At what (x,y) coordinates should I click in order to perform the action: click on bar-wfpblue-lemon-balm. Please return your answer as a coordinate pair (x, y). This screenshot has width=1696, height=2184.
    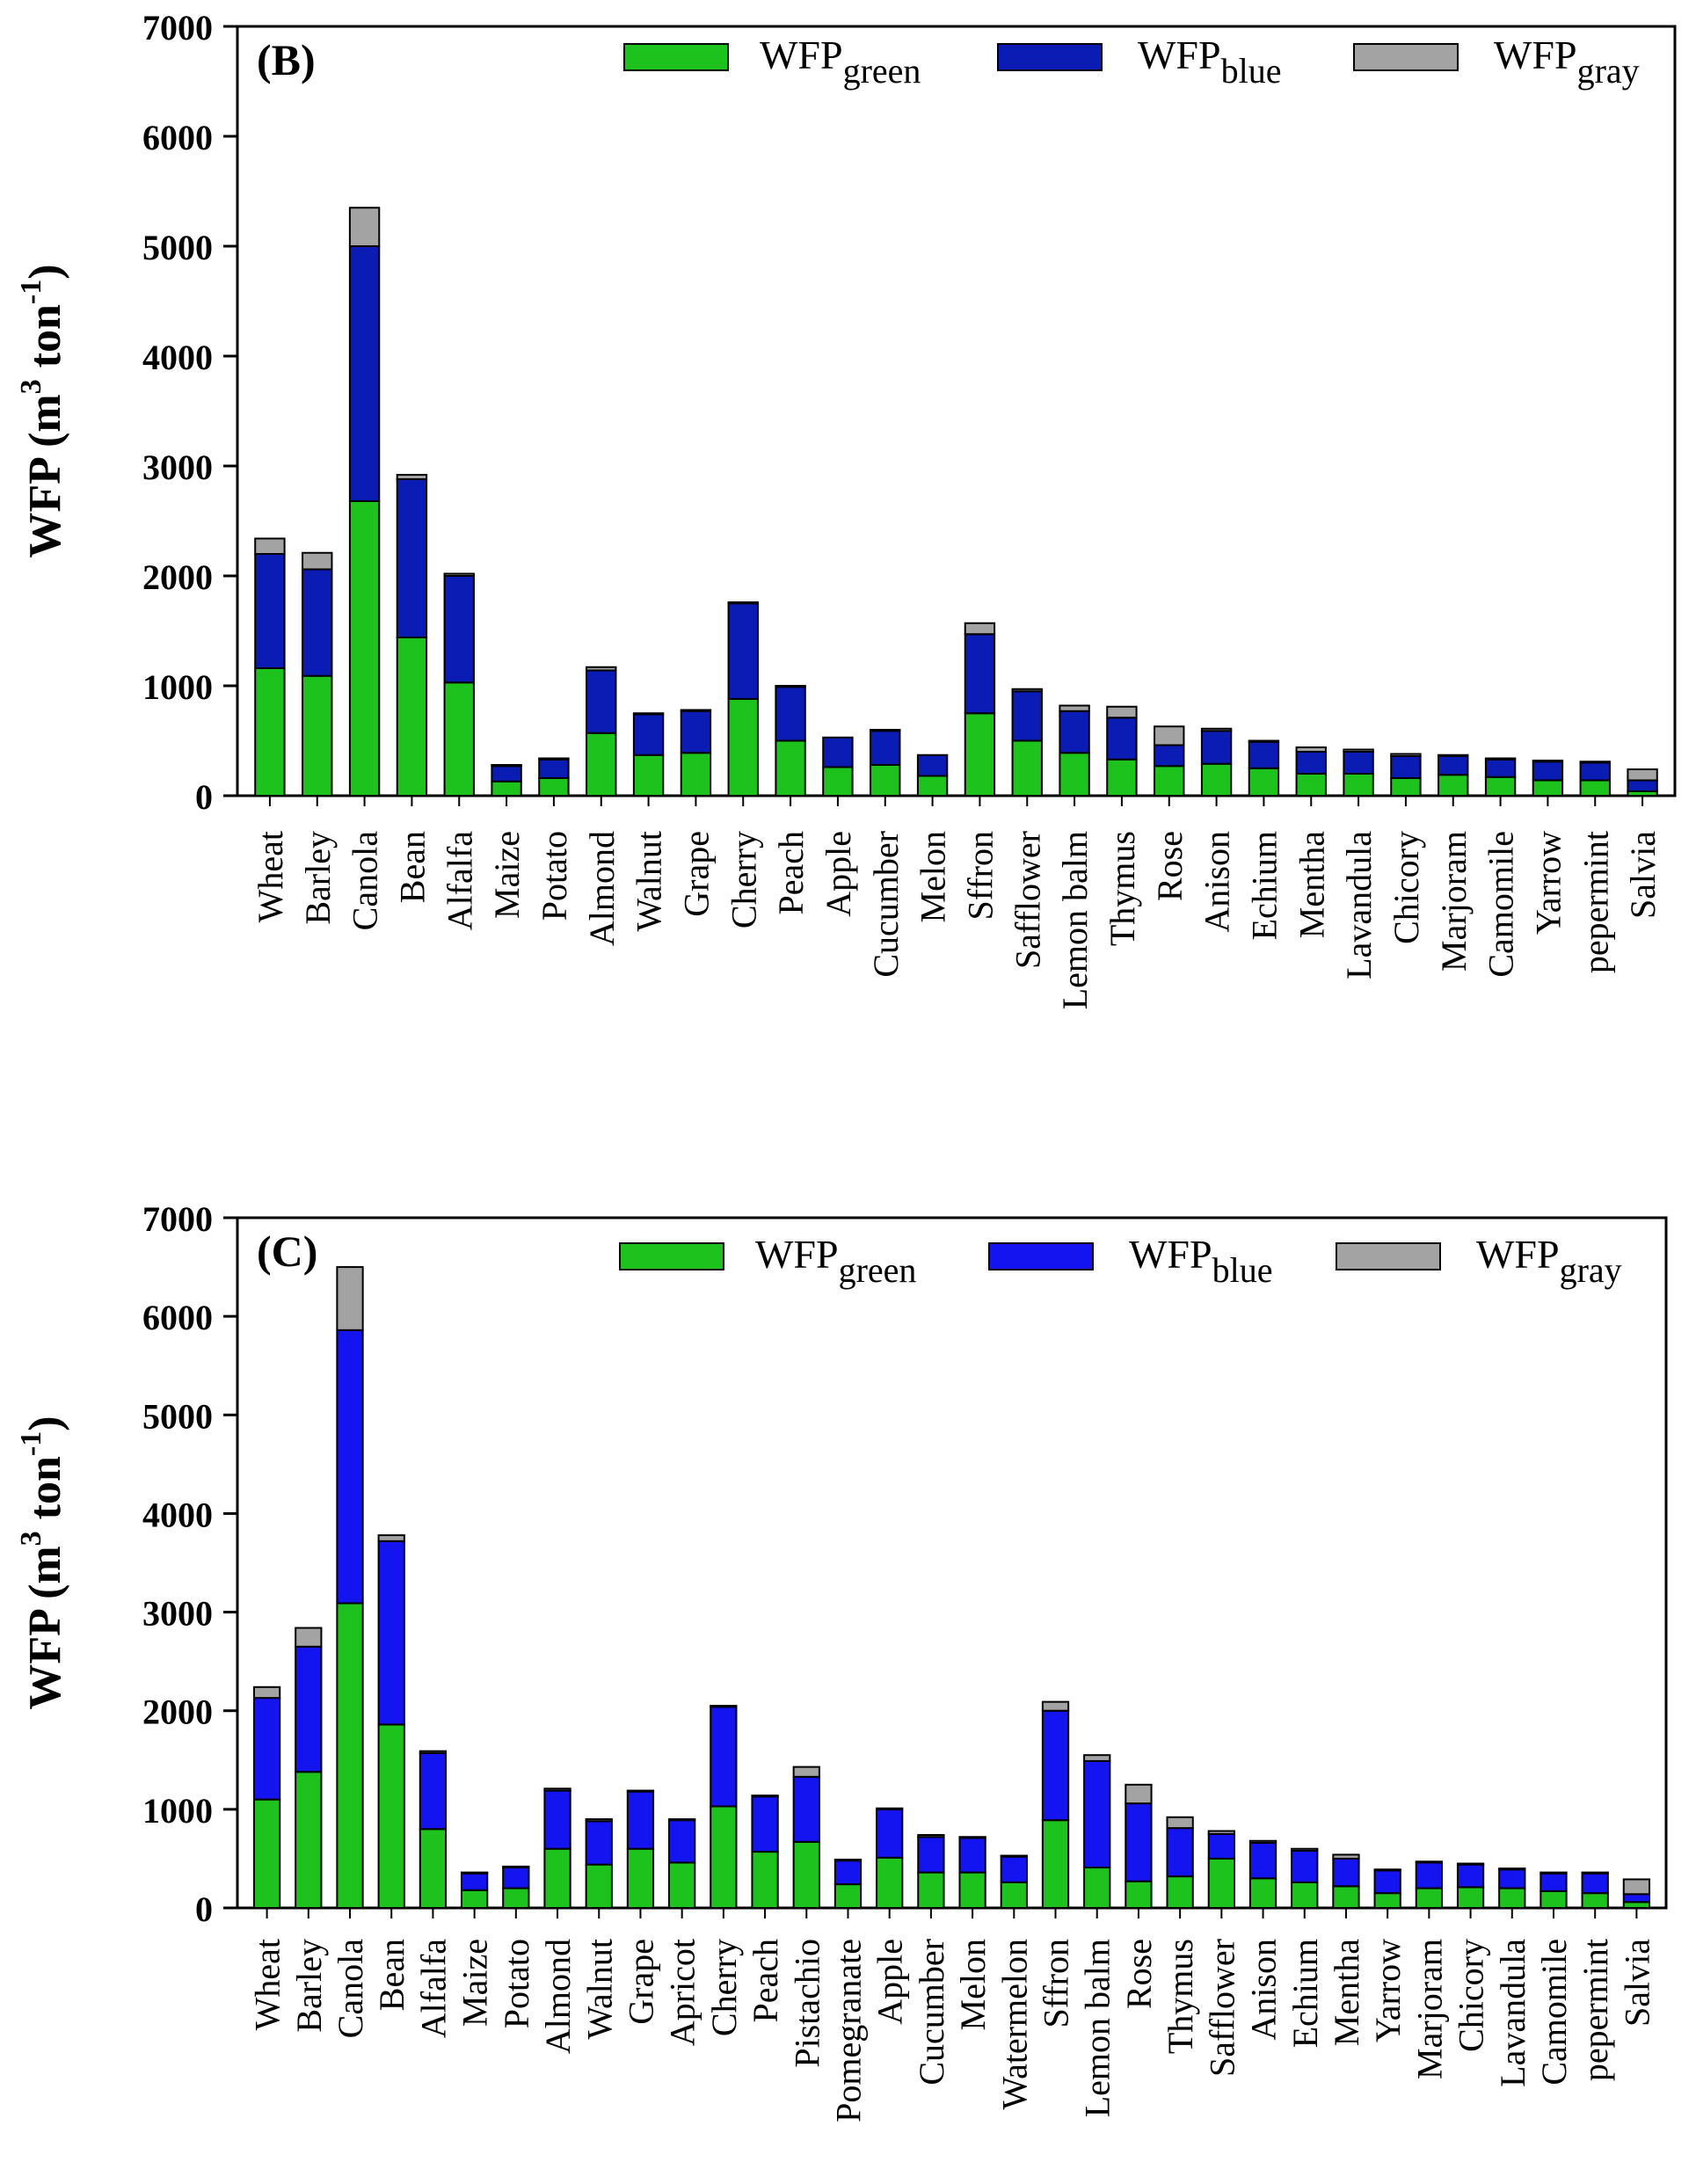
    Looking at the image, I should click on (1097, 1814).